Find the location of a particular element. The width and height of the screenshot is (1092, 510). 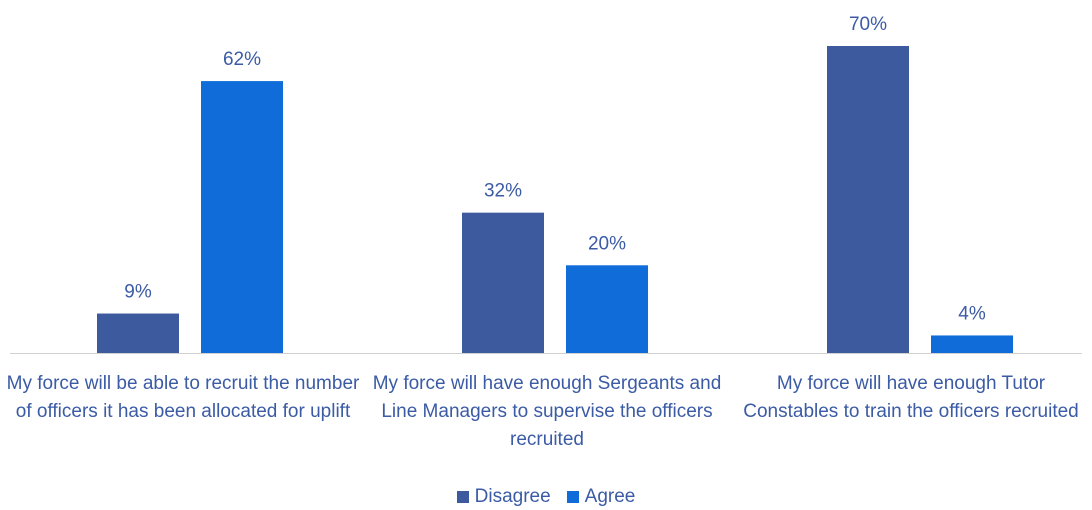

legend-label-agree: Agree is located at coordinates (610, 496).